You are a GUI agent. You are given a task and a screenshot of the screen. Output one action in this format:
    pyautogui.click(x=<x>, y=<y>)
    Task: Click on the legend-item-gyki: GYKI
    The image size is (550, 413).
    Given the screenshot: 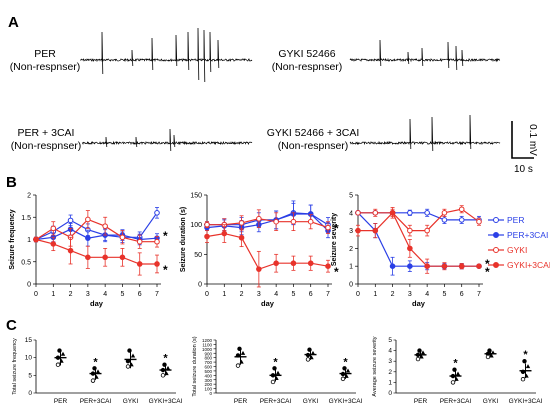 What is the action you would take?
    pyautogui.click(x=507, y=250)
    